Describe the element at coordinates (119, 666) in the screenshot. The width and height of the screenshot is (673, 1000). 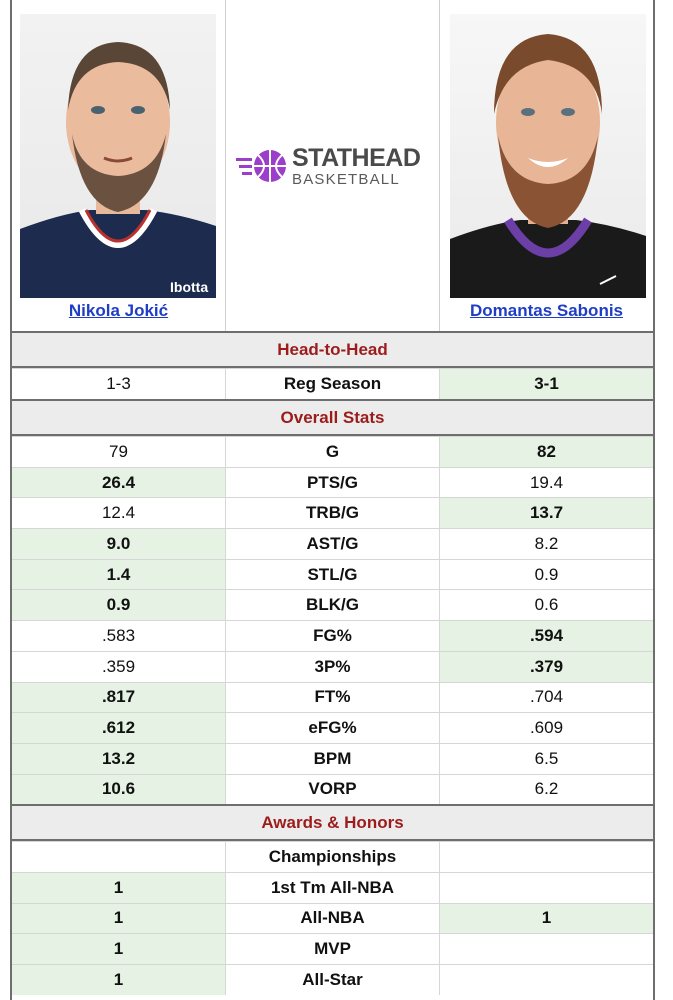
I see `left-value-cell: .359` at that location.